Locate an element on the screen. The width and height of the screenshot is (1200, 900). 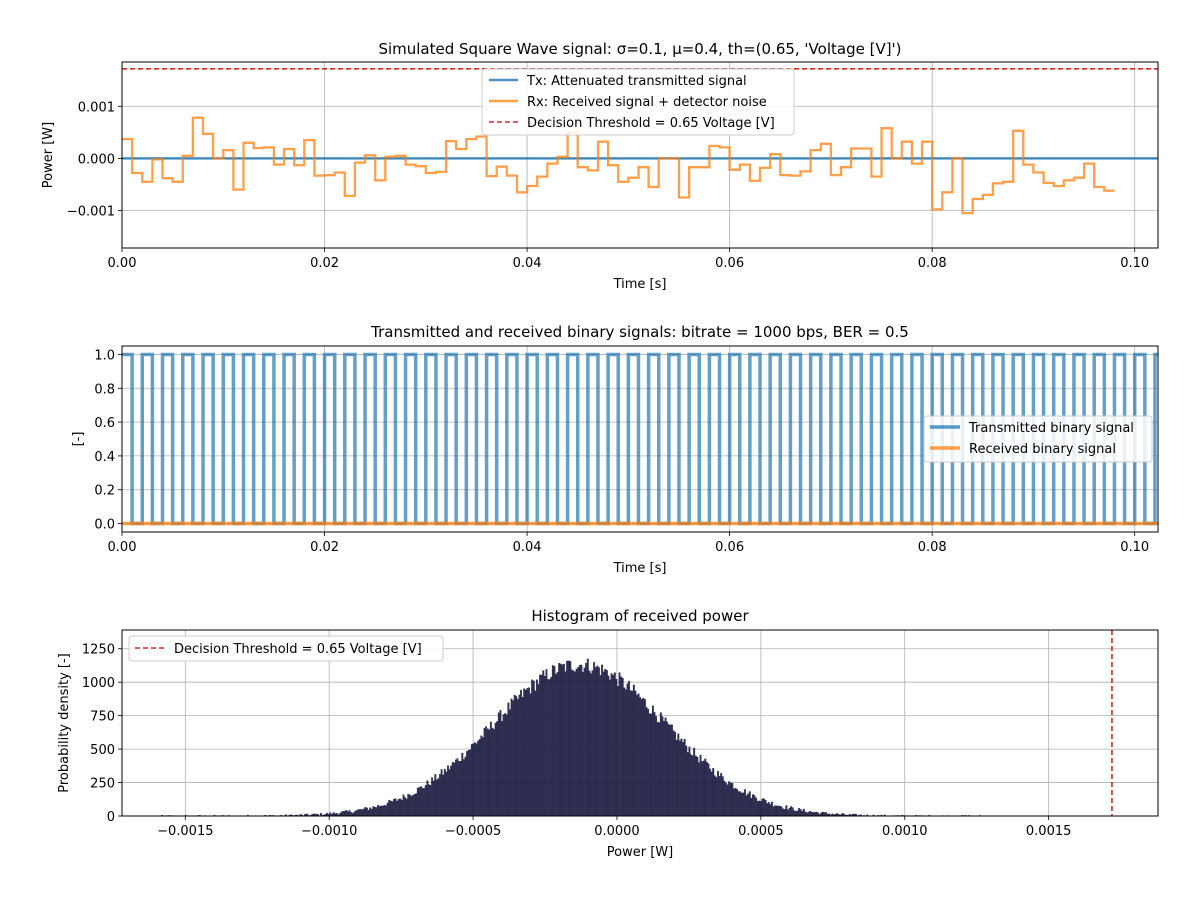
x-tick-label: 0.02 is located at coordinates (324, 547).